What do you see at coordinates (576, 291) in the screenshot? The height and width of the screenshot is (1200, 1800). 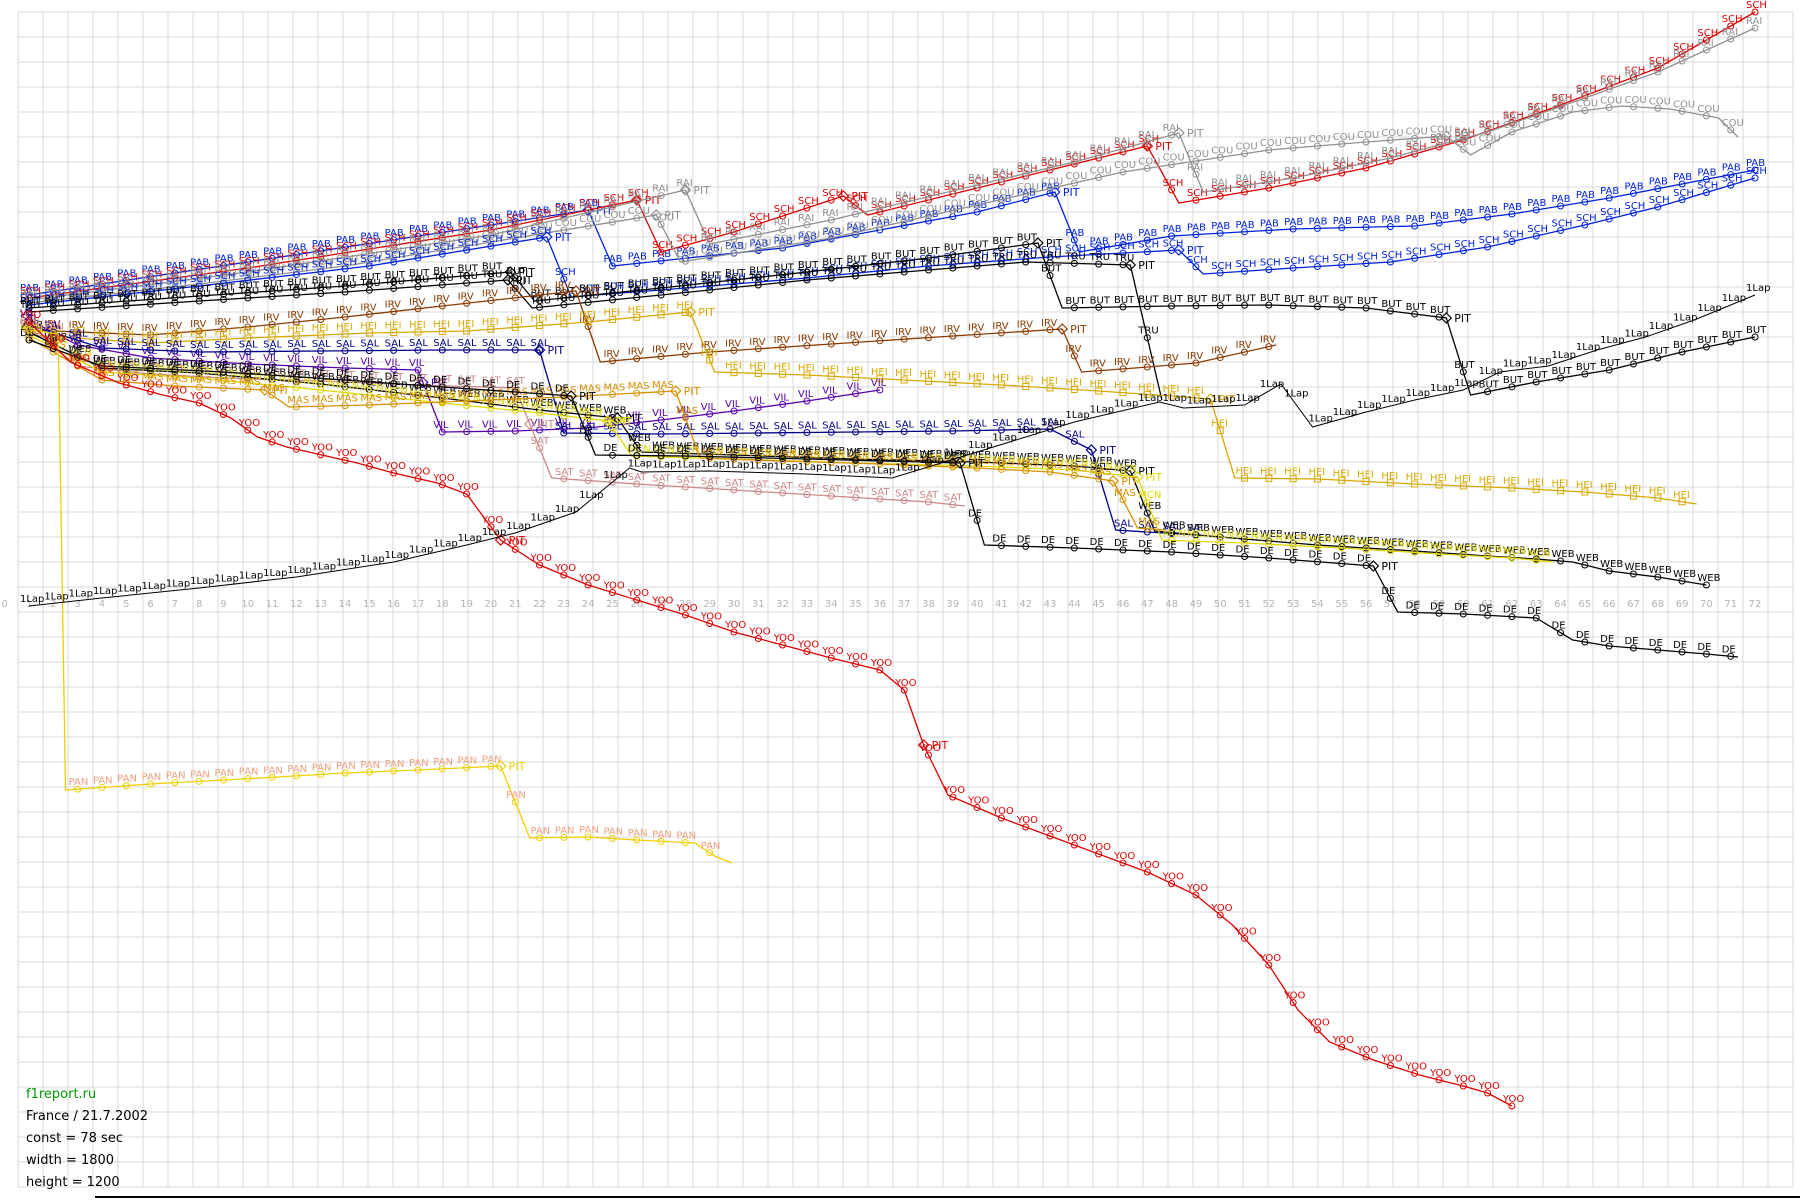 I see `pit-marker` at bounding box center [576, 291].